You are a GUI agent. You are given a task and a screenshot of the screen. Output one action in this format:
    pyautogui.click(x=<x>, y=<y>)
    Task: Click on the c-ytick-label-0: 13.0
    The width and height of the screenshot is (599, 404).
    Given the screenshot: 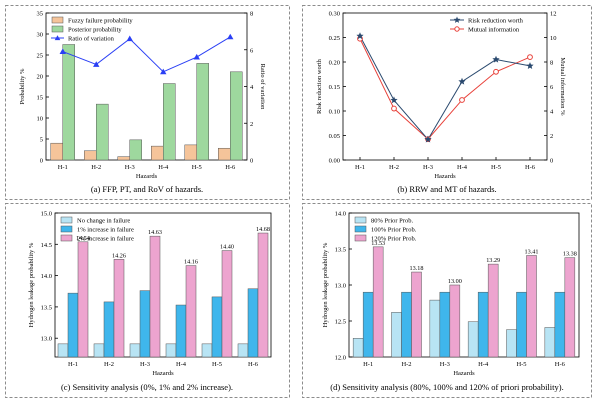 What is the action you would take?
    pyautogui.click(x=46, y=339)
    